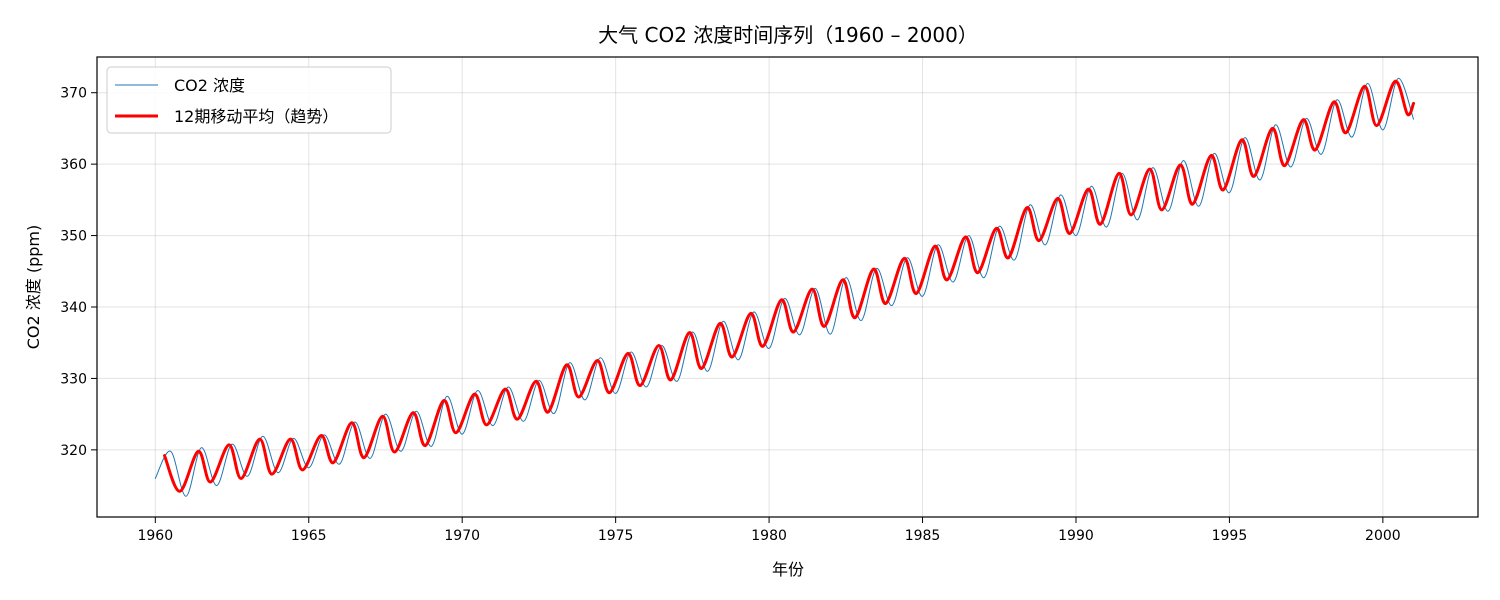 The image size is (1500, 600). I want to click on legend-label-co2: CO2 浓度, so click(209, 85).